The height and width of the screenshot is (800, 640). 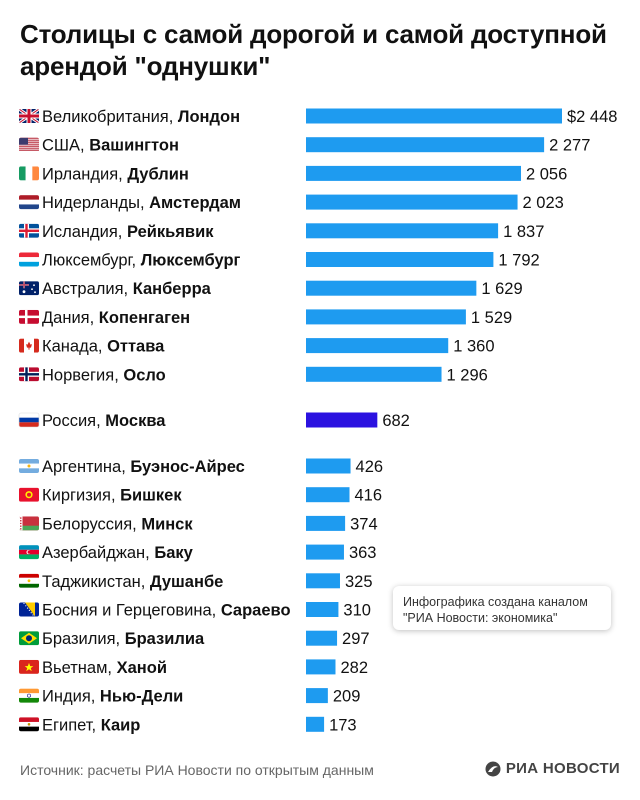 I want to click on row-label: Киргизия, Бишкек, so click(x=112, y=496).